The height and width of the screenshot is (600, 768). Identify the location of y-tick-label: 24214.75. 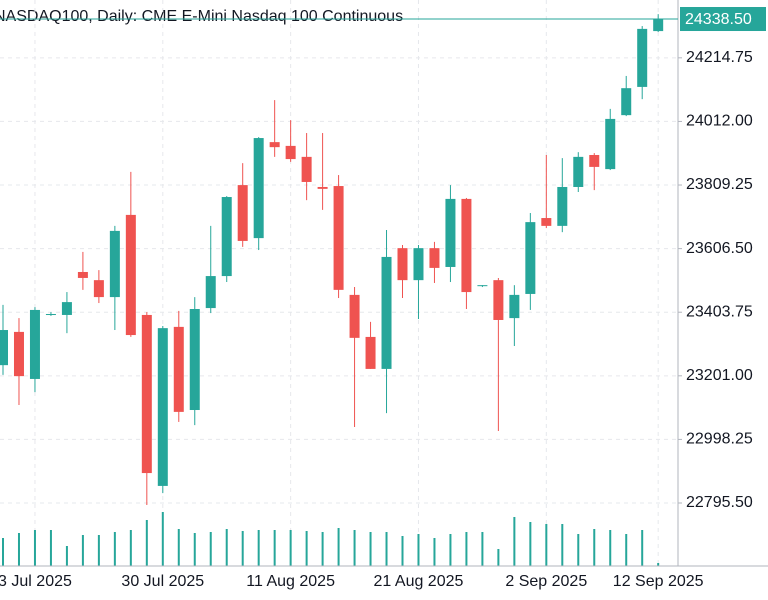
(719, 57).